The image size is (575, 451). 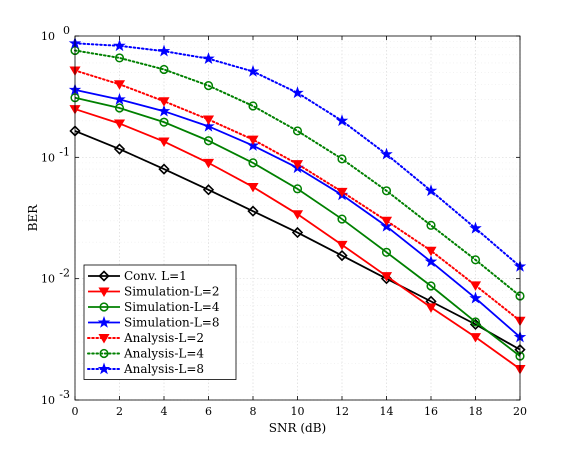 I want to click on x-tick-label: 12, so click(x=342, y=411).